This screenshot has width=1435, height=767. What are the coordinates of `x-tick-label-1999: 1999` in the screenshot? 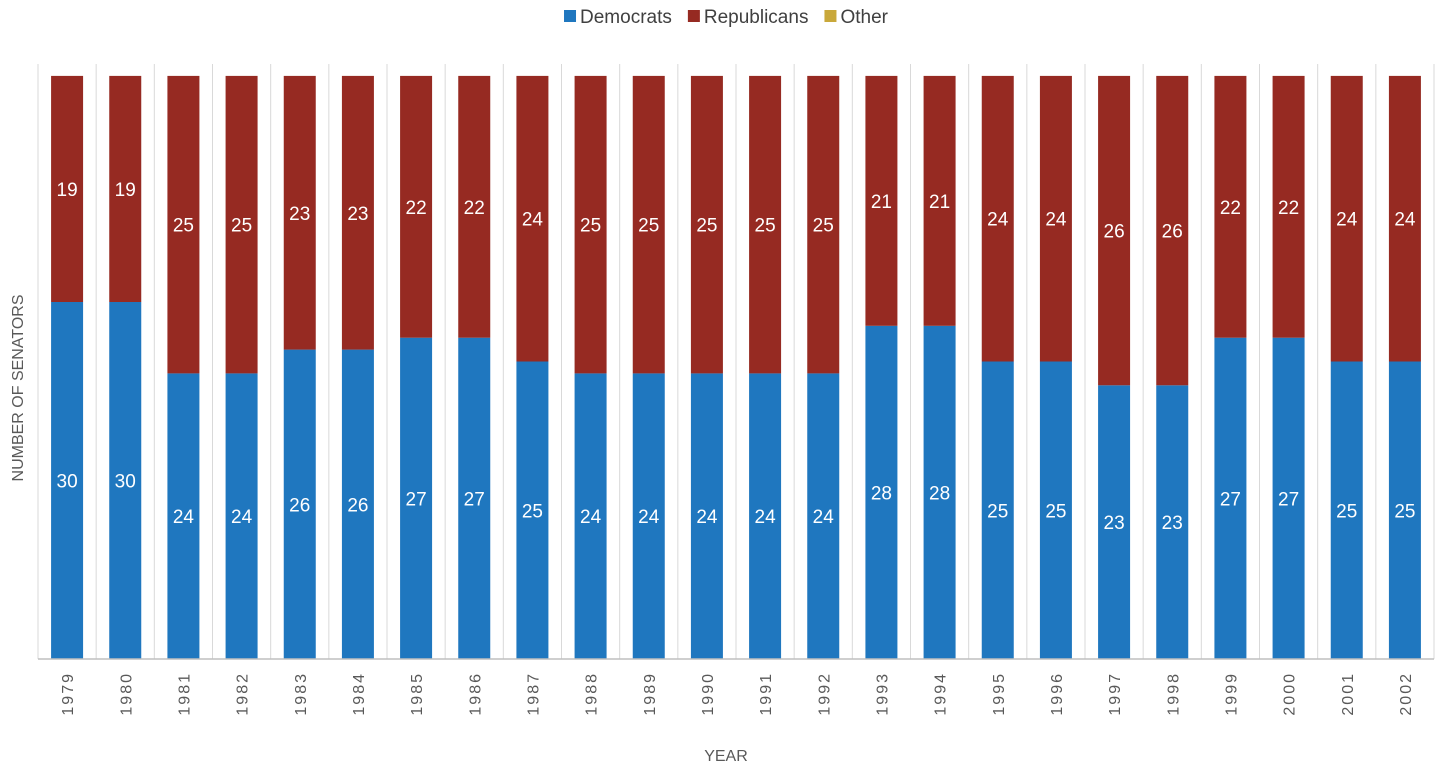 It's located at (1231, 694).